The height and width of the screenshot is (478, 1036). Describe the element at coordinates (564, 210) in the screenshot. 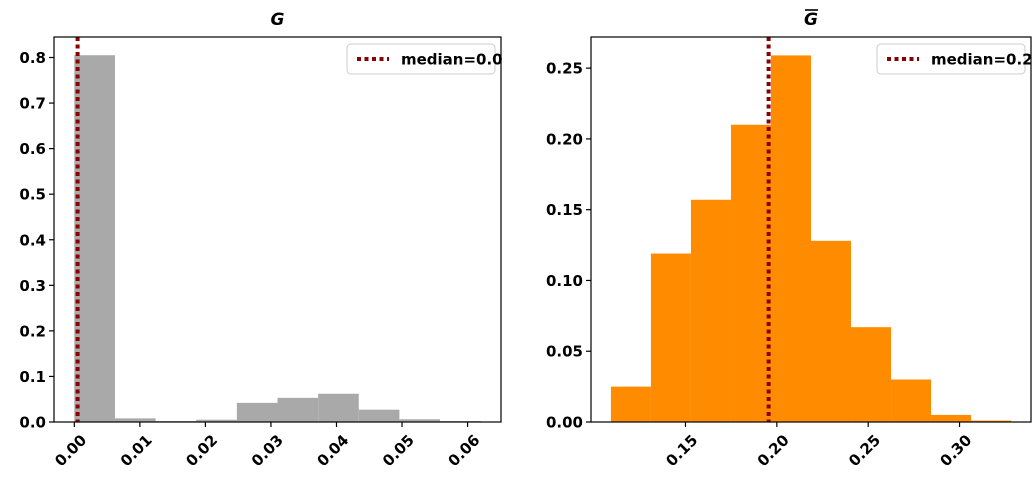

I see `y-tick-label: 0.15` at that location.